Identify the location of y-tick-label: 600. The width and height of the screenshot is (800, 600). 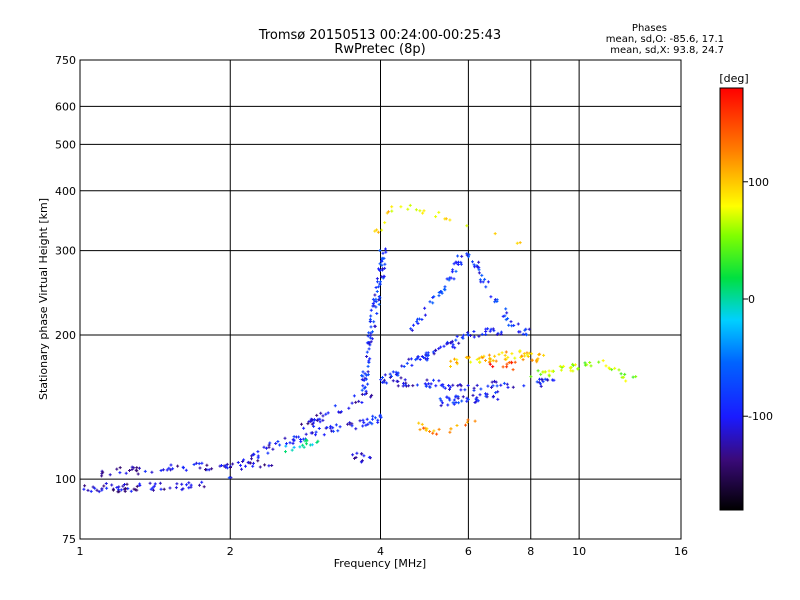
(65, 106).